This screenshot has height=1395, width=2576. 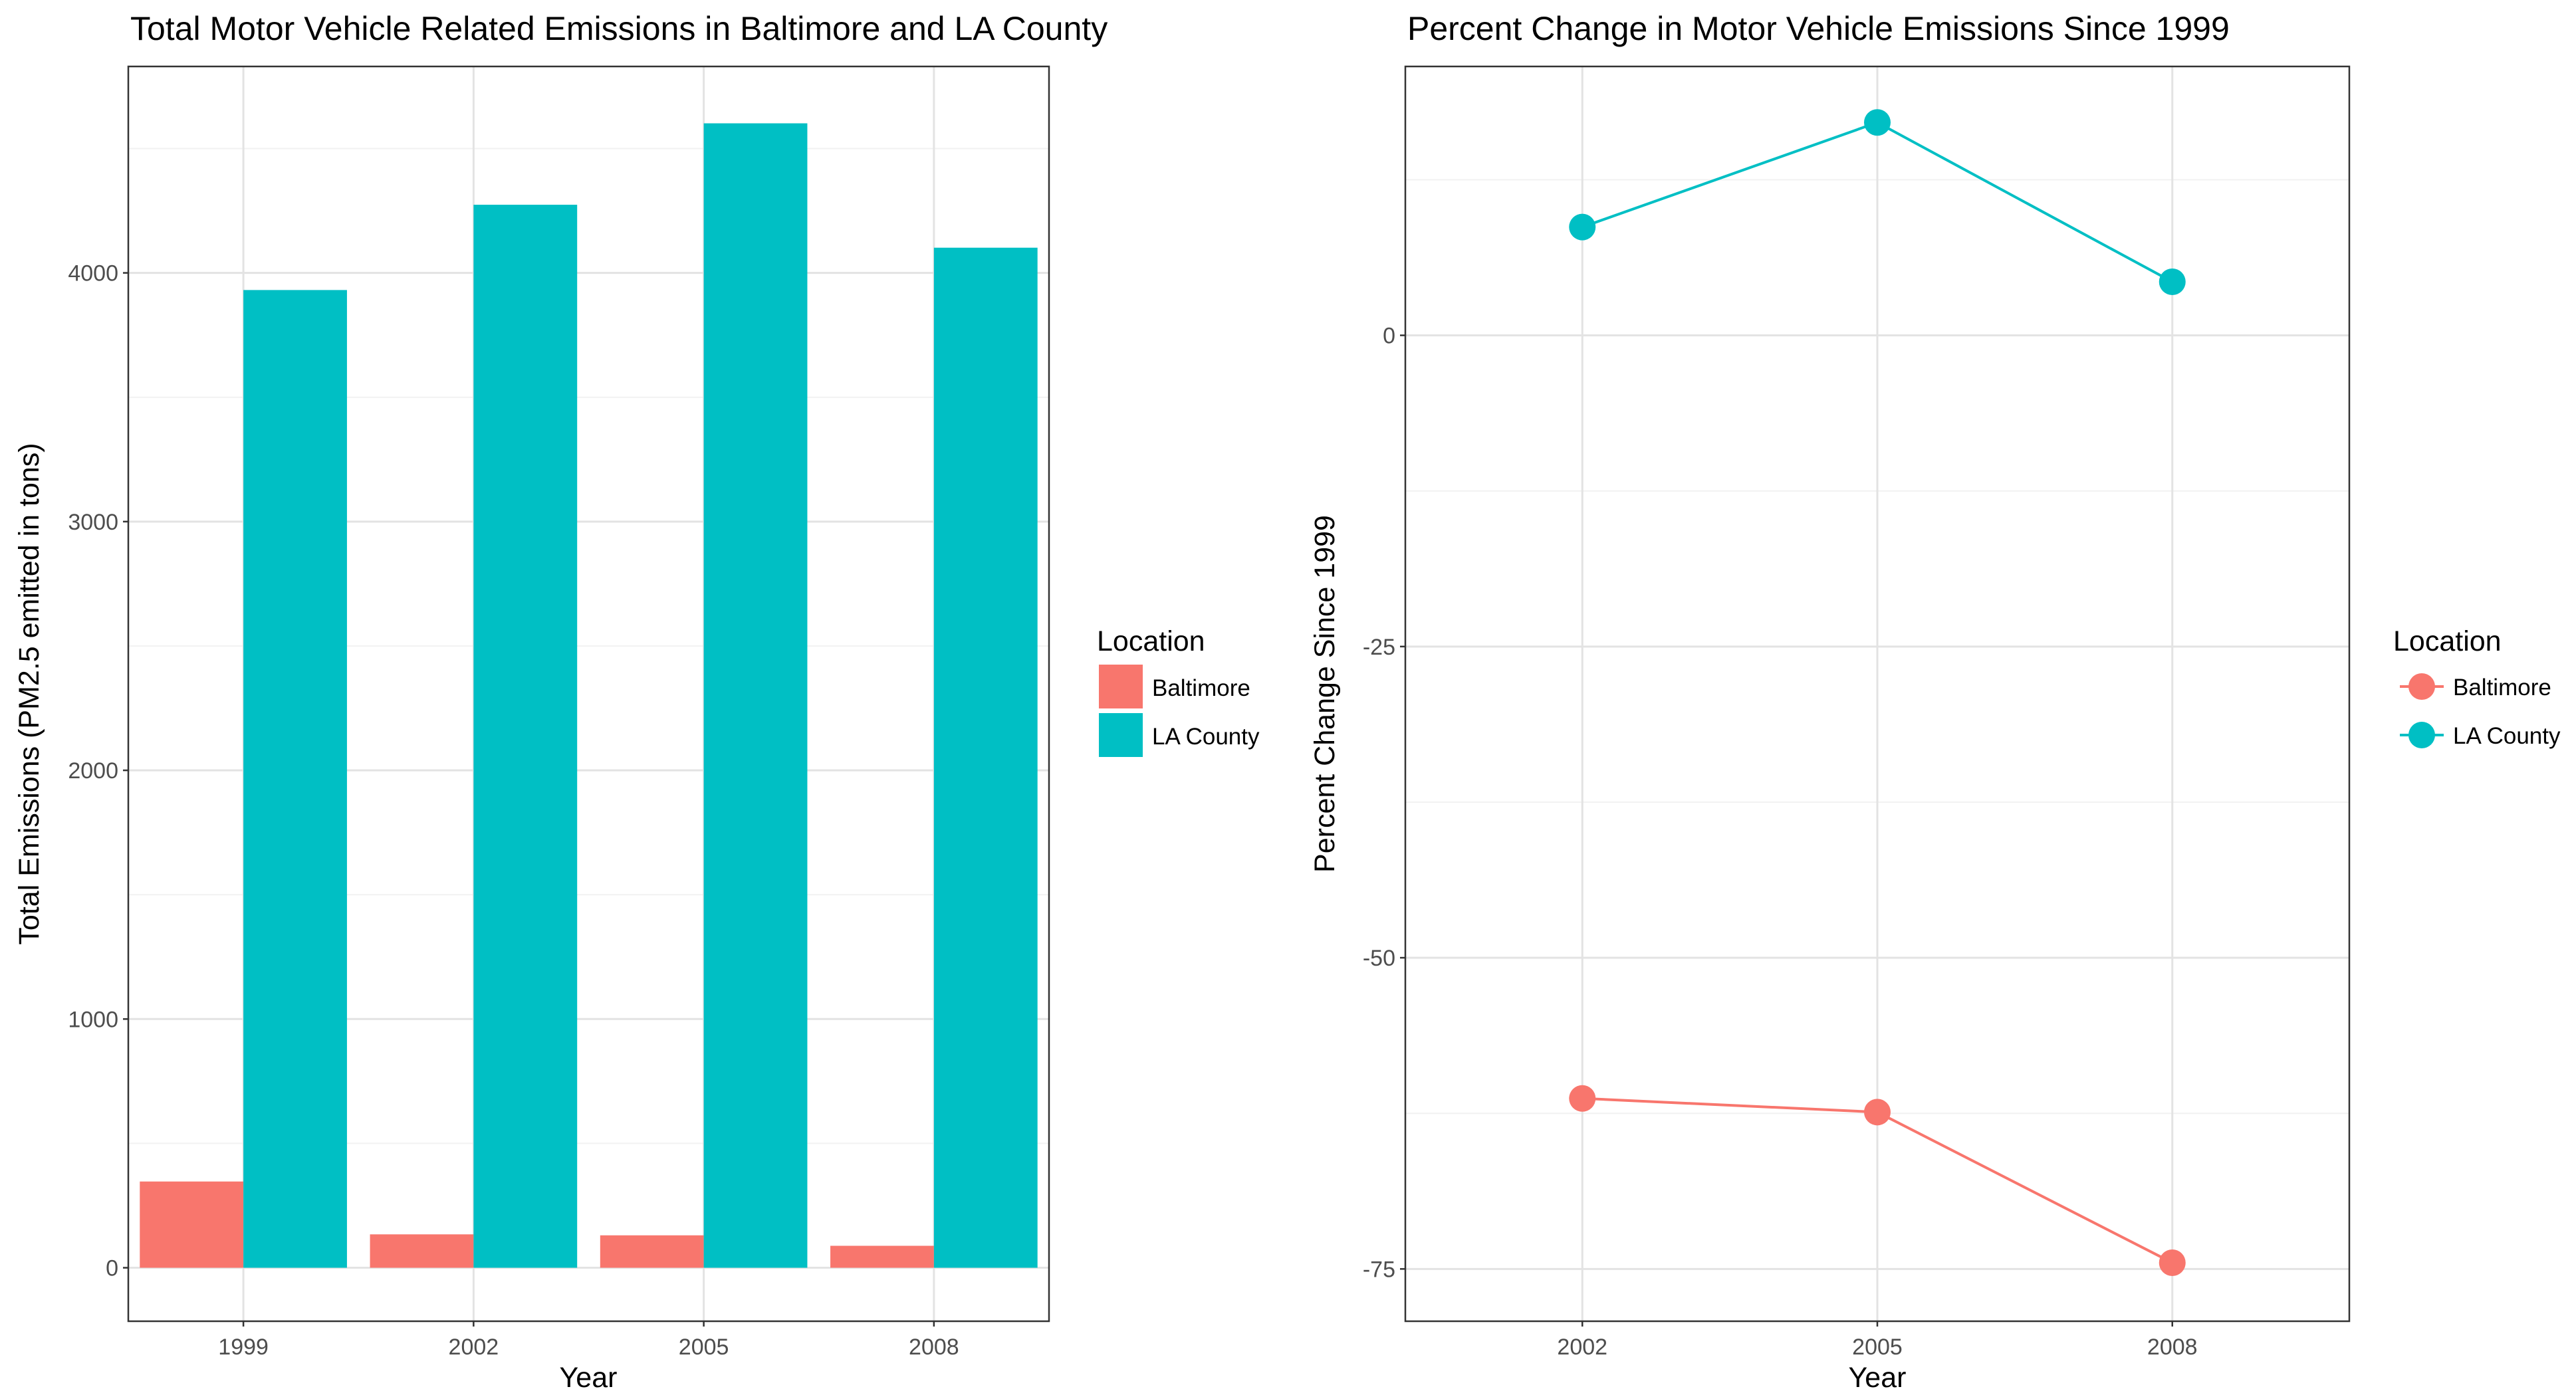 What do you see at coordinates (93, 771) in the screenshot?
I see `y-tick-label: 2000` at bounding box center [93, 771].